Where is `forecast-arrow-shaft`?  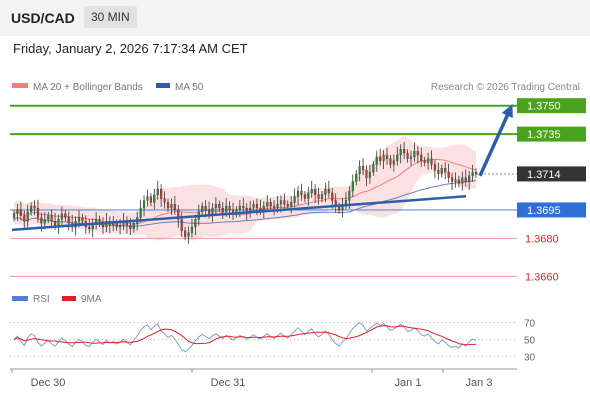 forecast-arrow-shaft is located at coordinates (495, 142).